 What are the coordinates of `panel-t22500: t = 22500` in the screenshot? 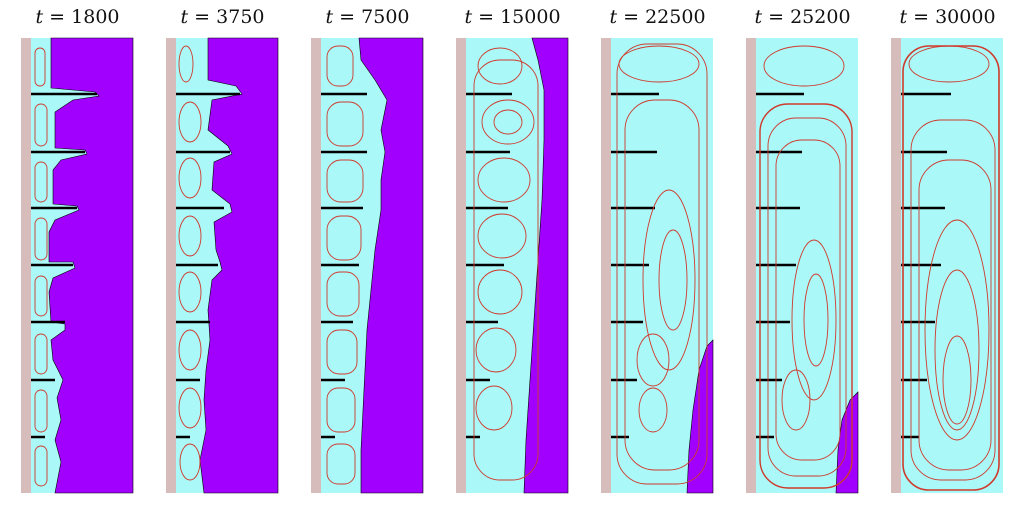 It's located at (657, 254).